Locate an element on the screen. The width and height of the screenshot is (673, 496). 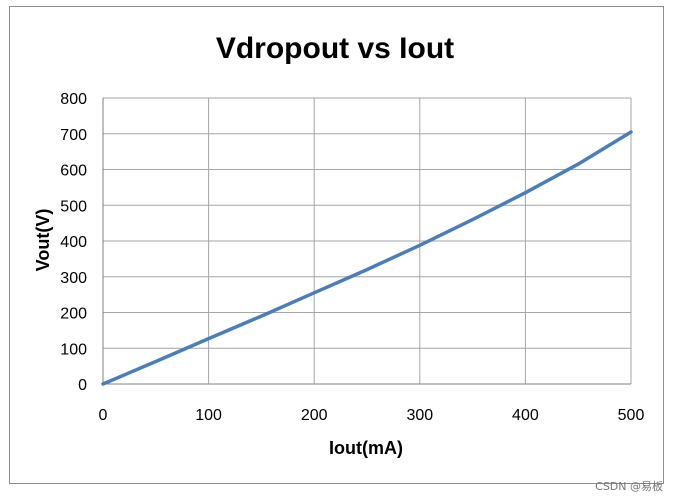
y-tick-label: 200 is located at coordinates (73, 314).